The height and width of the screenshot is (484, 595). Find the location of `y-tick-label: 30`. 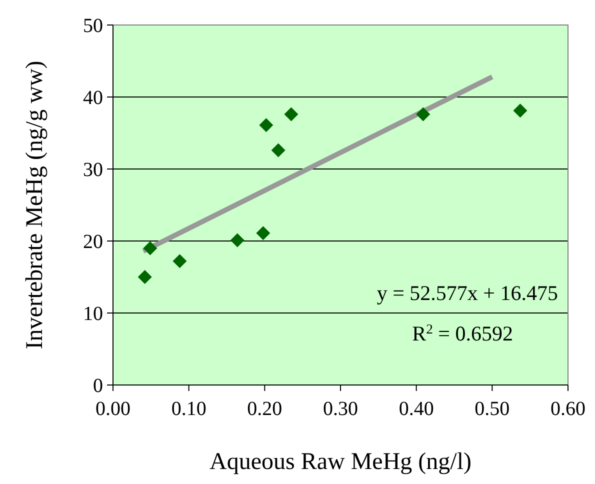

y-tick-label: 30 is located at coordinates (93, 170).